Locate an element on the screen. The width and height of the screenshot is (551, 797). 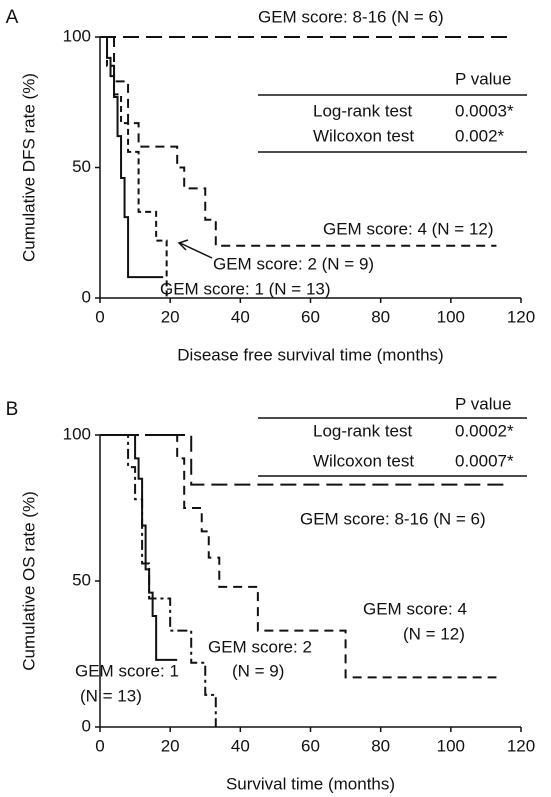
arrow is located at coordinates (195, 249).